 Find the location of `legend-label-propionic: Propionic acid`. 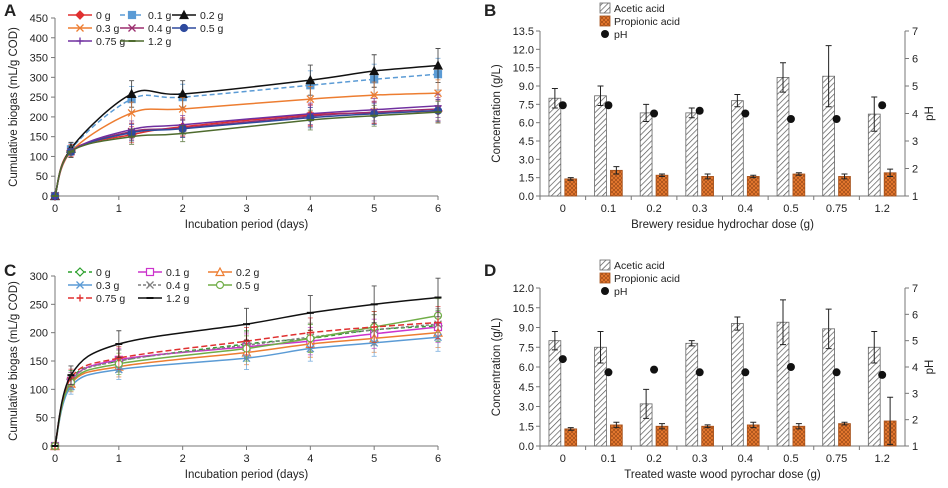

legend-label-propionic: Propionic acid is located at coordinates (647, 279).